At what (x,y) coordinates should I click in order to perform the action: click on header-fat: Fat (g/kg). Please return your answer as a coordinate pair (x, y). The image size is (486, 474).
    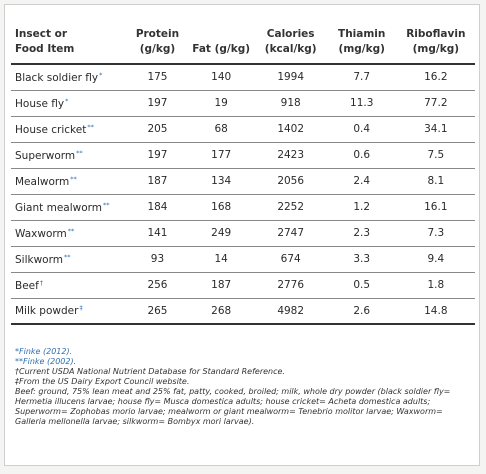
    Looking at the image, I should click on (221, 41).